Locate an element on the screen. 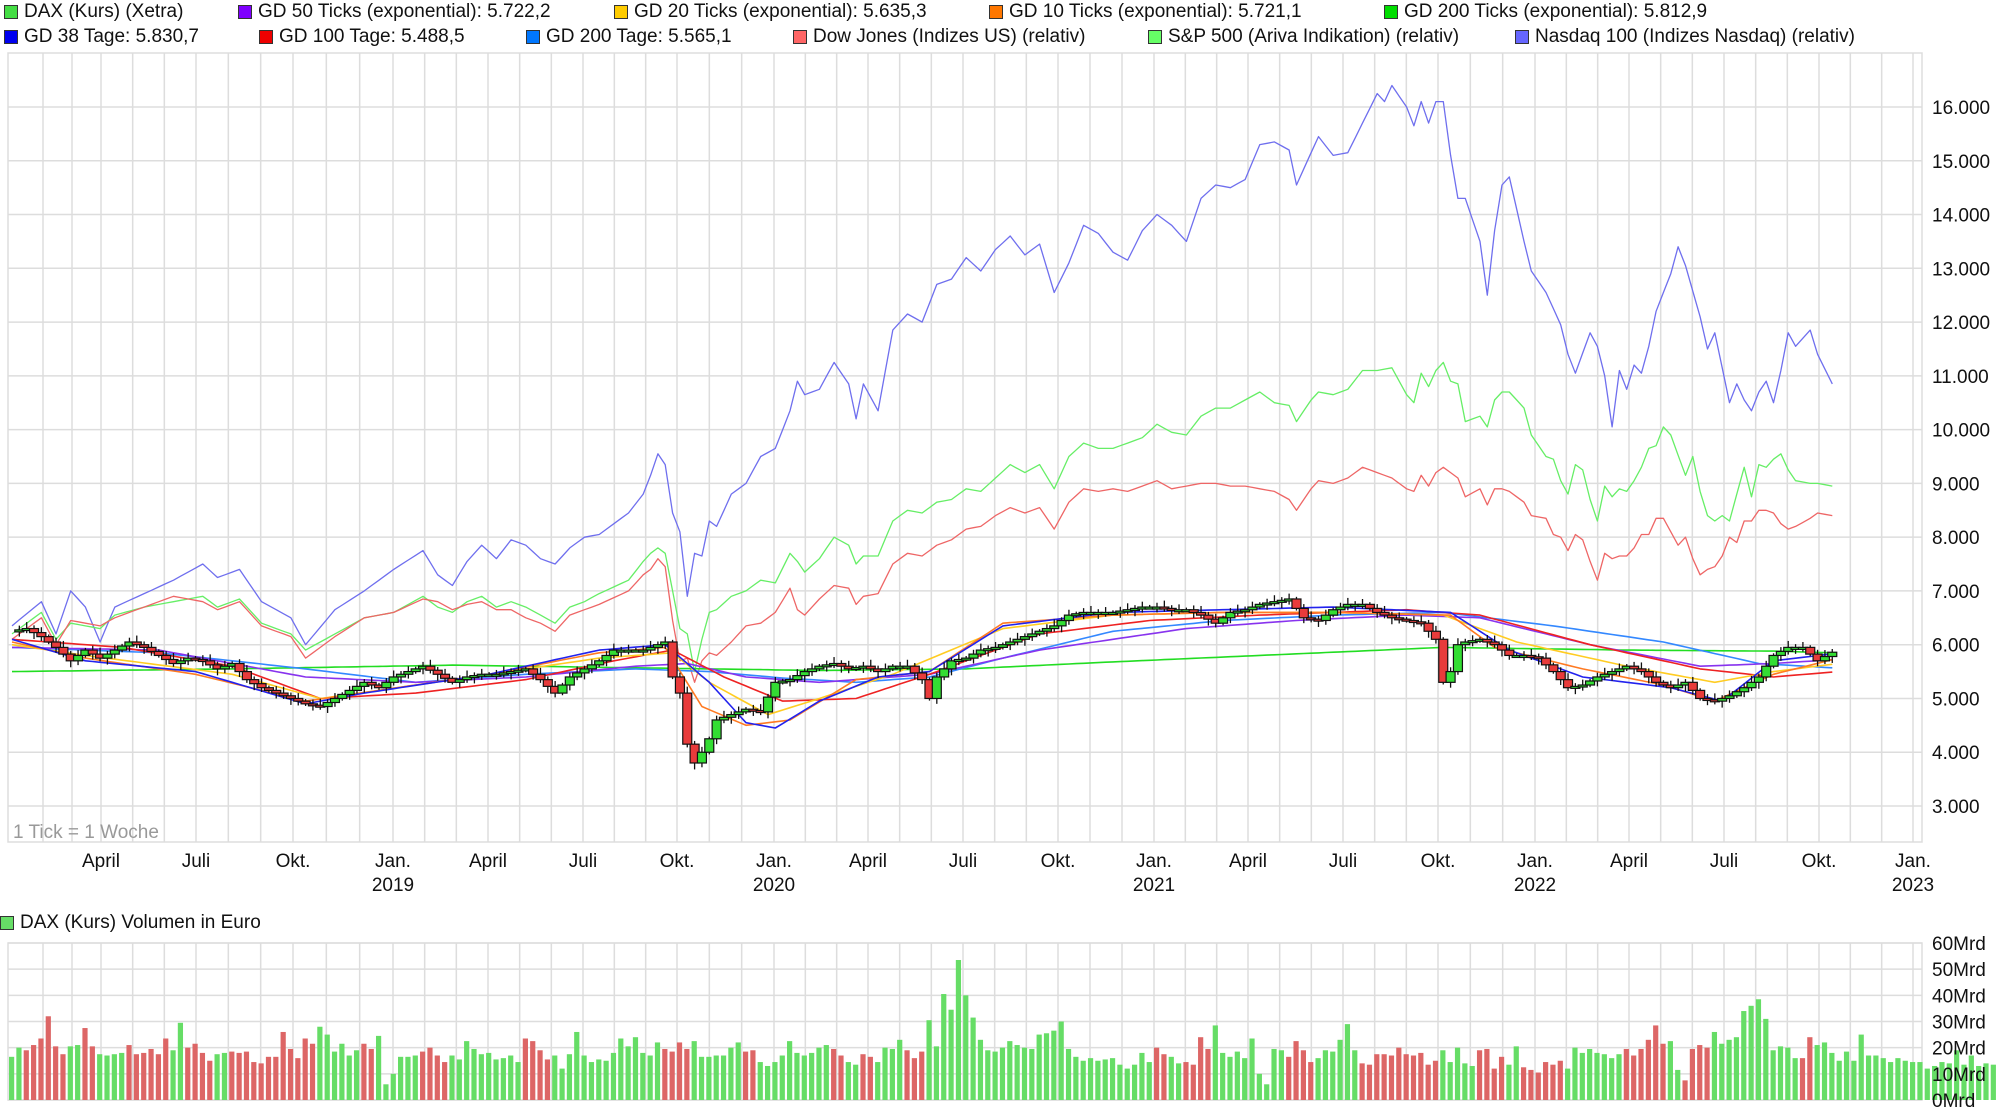 Image resolution: width=1997 pixels, height=1117 pixels. y-tick-label: 6.000 is located at coordinates (1956, 646).